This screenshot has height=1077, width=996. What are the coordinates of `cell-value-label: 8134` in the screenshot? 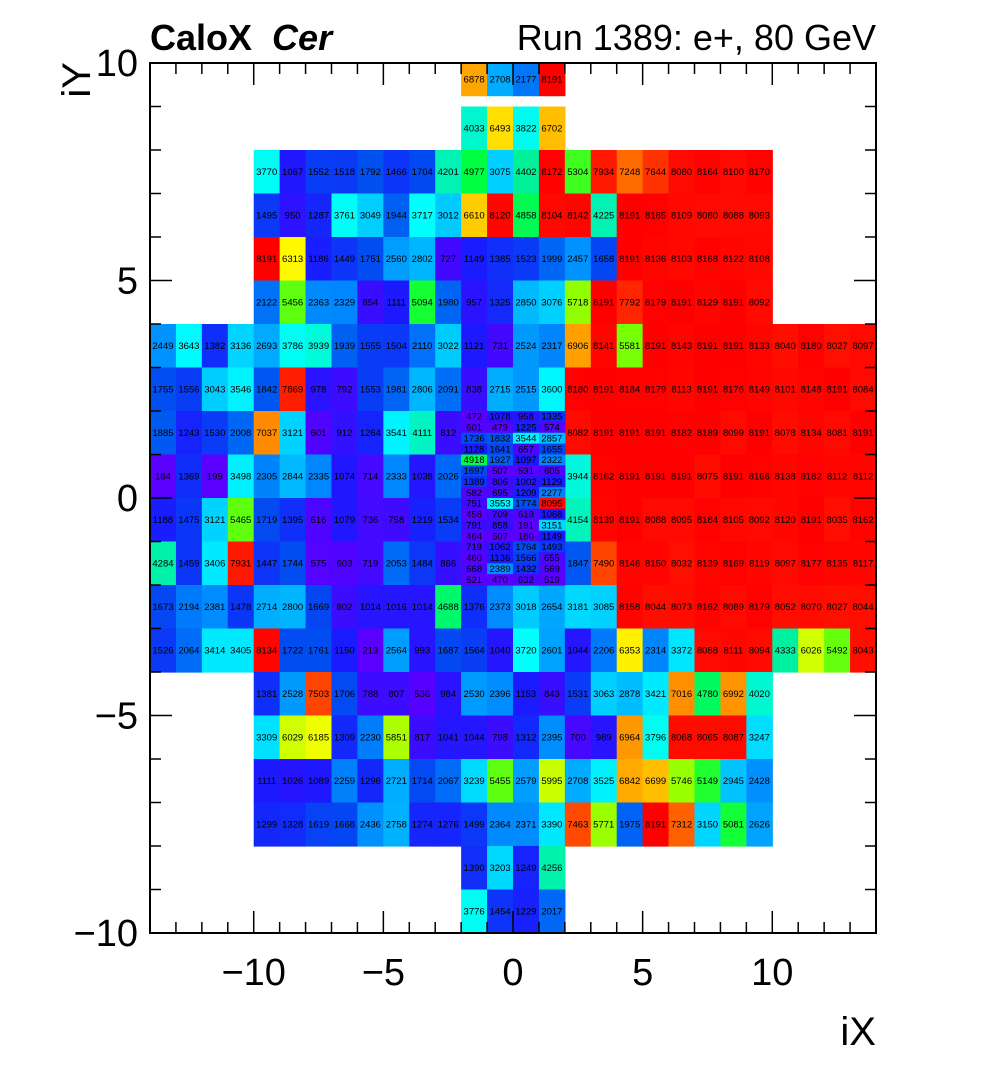 It's located at (811, 433).